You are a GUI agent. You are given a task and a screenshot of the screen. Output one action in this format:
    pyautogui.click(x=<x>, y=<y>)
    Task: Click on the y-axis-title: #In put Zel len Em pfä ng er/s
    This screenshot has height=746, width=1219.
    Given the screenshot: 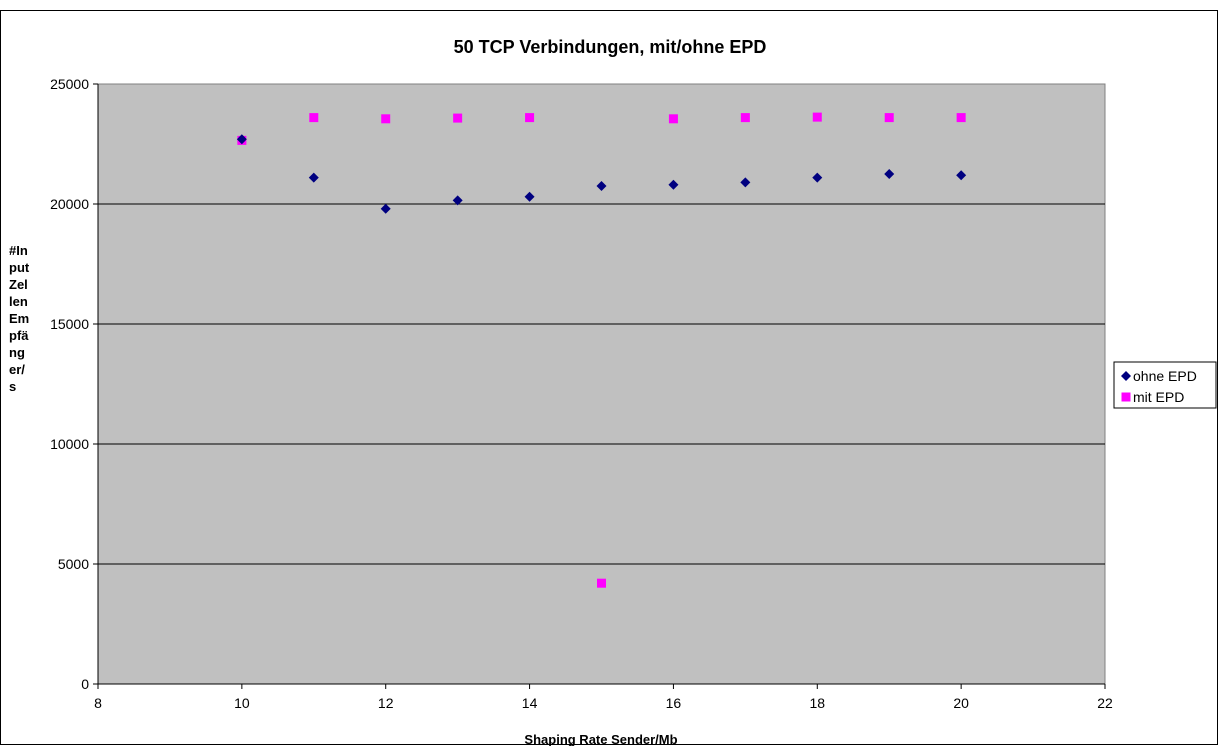 What is the action you would take?
    pyautogui.click(x=19, y=318)
    